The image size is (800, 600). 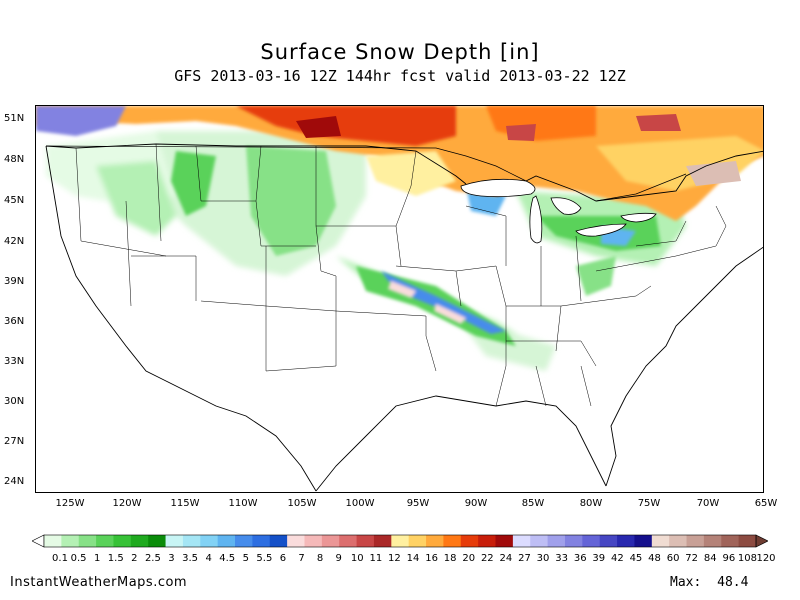 What do you see at coordinates (431, 558) in the screenshot?
I see `legend-tick-label: 16` at bounding box center [431, 558].